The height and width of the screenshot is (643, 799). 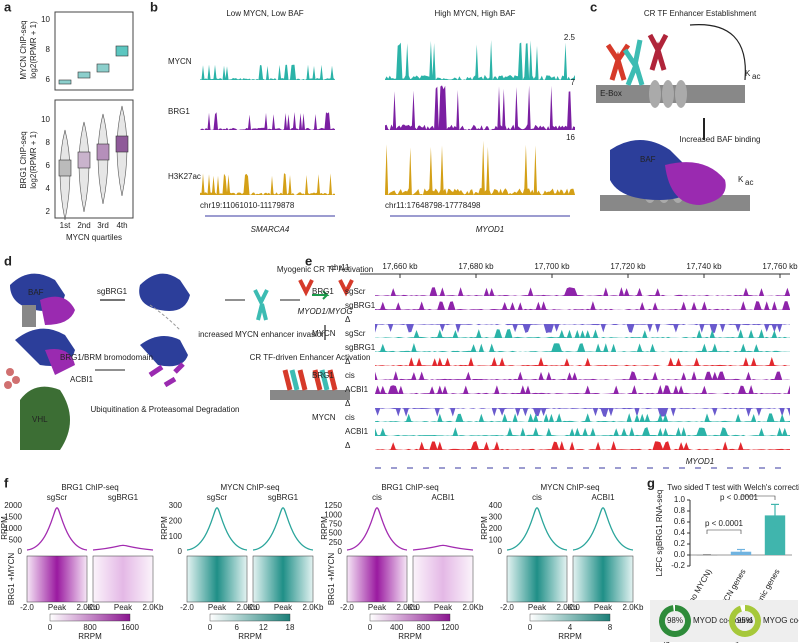 What do you see at coordinates (570, 137) in the screenshot?
I see `scale-label: 16` at bounding box center [570, 137].